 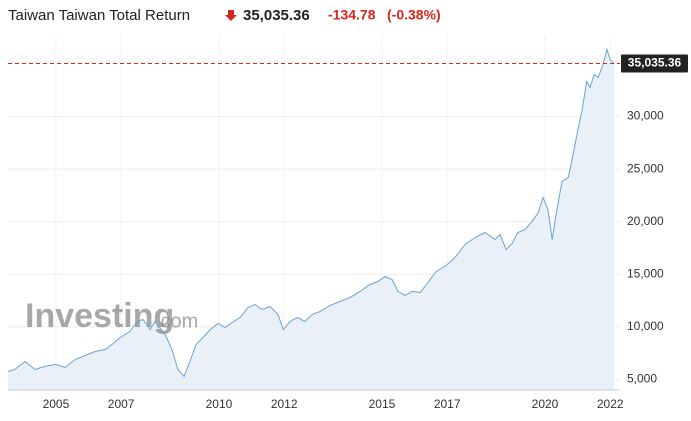 What do you see at coordinates (56, 404) in the screenshot?
I see `x-tick-label: 2005` at bounding box center [56, 404].